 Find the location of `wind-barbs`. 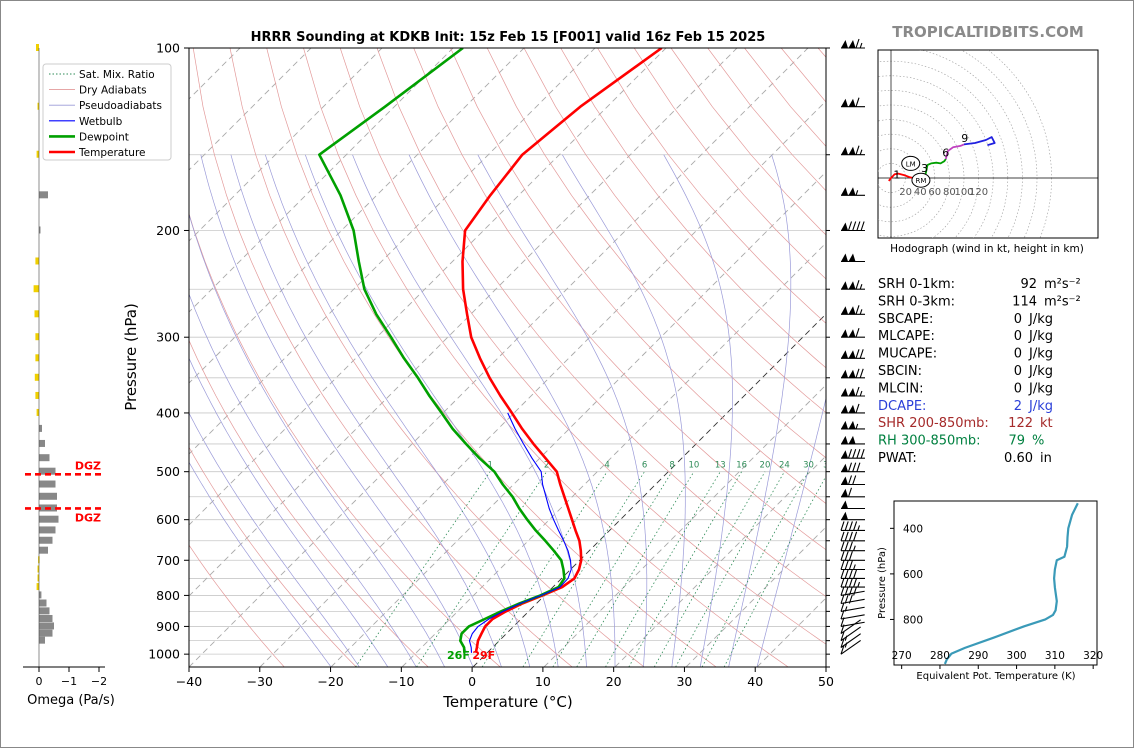

wind-barbs is located at coordinates (852, 346).